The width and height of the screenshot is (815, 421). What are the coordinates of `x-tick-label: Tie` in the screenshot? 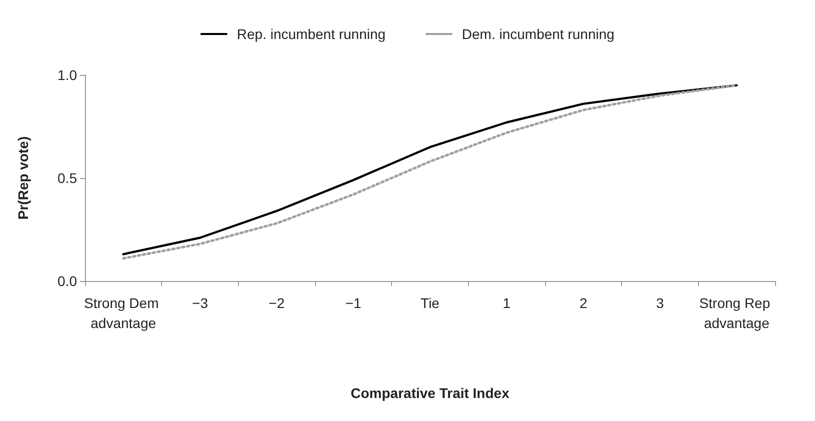 It's located at (430, 303).